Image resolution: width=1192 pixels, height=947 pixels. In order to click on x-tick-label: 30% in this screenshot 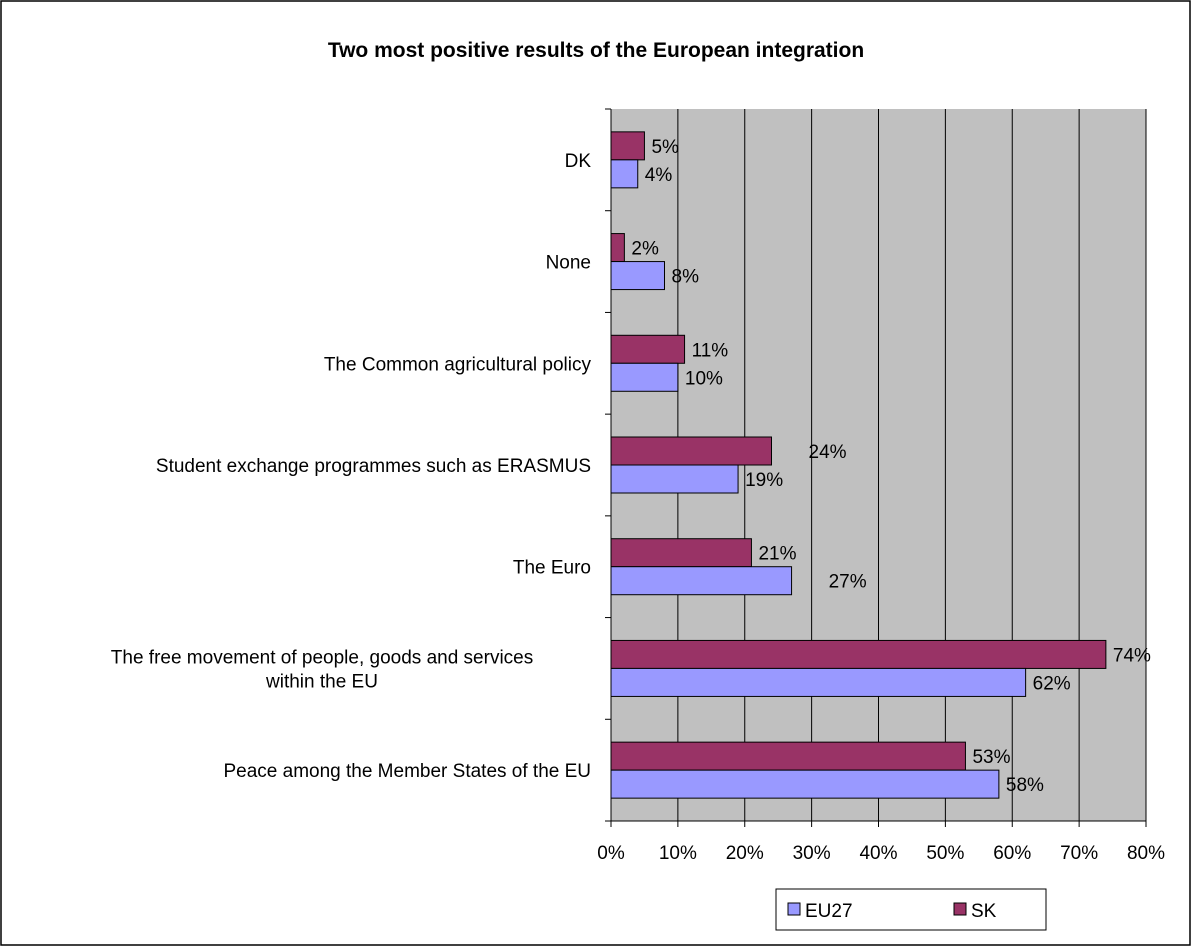, I will do `click(812, 853)`.